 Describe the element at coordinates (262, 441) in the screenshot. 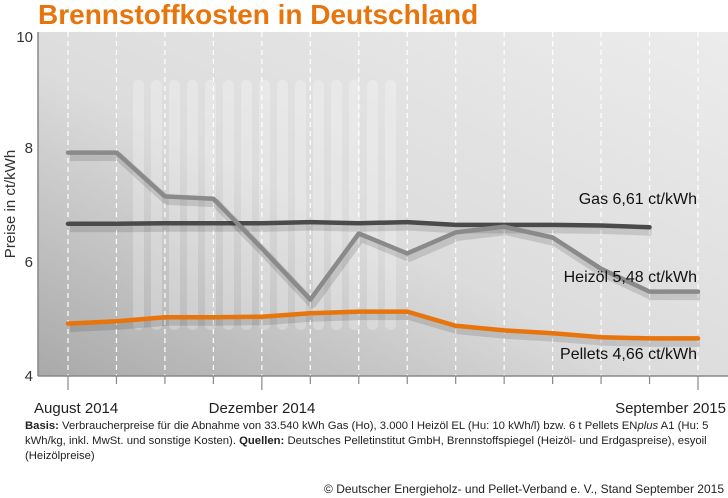

I see `sources-label: Quellen:` at that location.